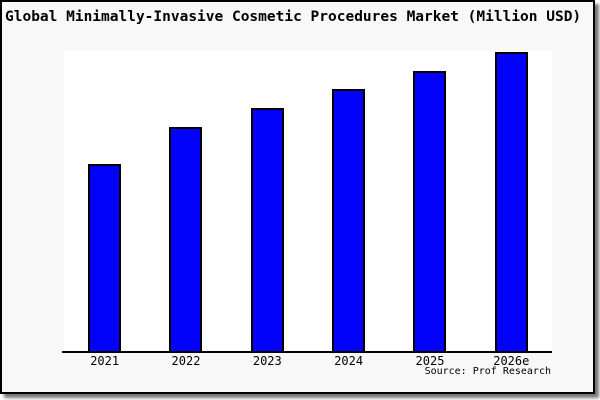  Describe the element at coordinates (105, 257) in the screenshot. I see `bar-2021` at that location.